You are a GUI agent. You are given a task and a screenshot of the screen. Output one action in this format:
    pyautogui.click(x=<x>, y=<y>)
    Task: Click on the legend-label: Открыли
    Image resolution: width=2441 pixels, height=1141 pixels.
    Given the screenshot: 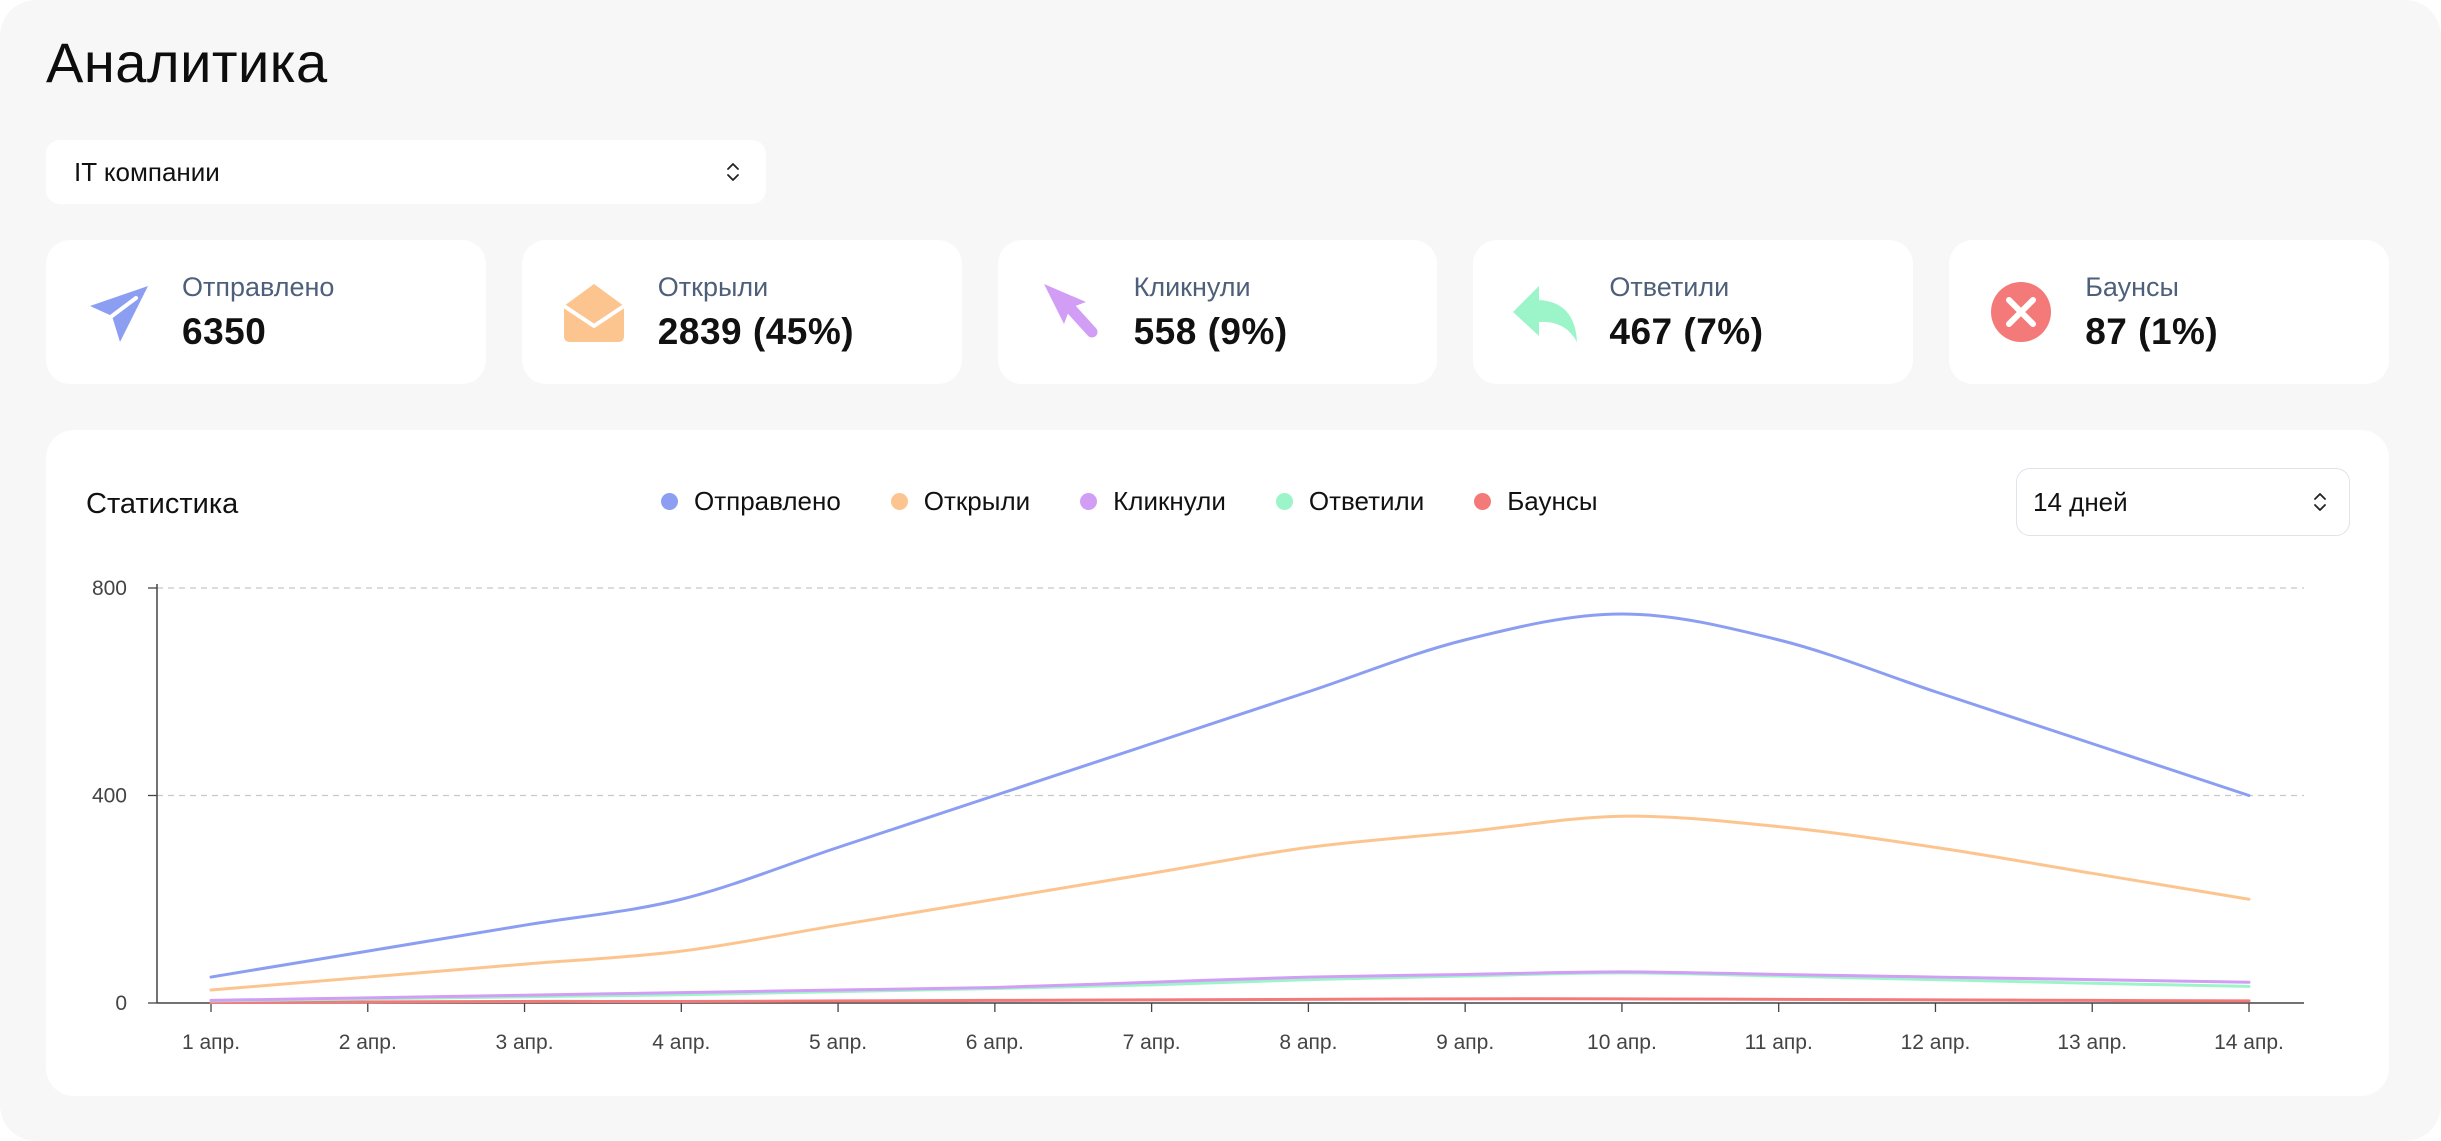 What is the action you would take?
    pyautogui.click(x=977, y=501)
    